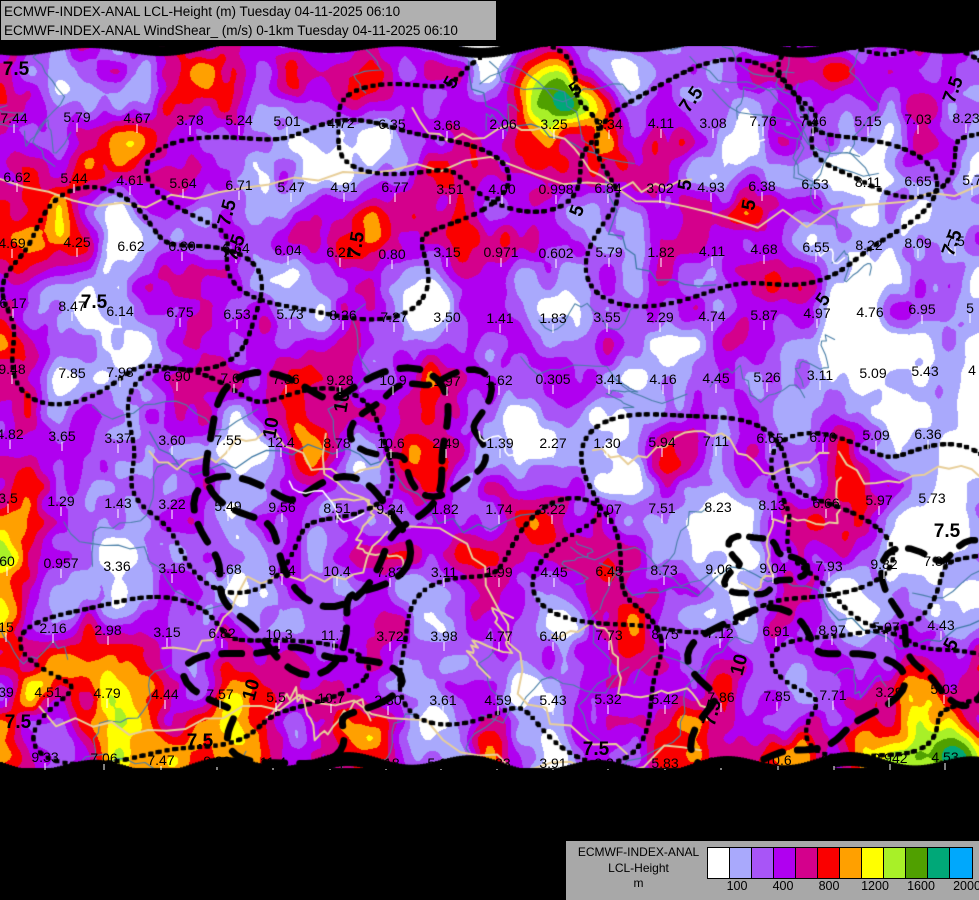  What do you see at coordinates (608, 188) in the screenshot?
I see `windshear-value: 6.84` at bounding box center [608, 188].